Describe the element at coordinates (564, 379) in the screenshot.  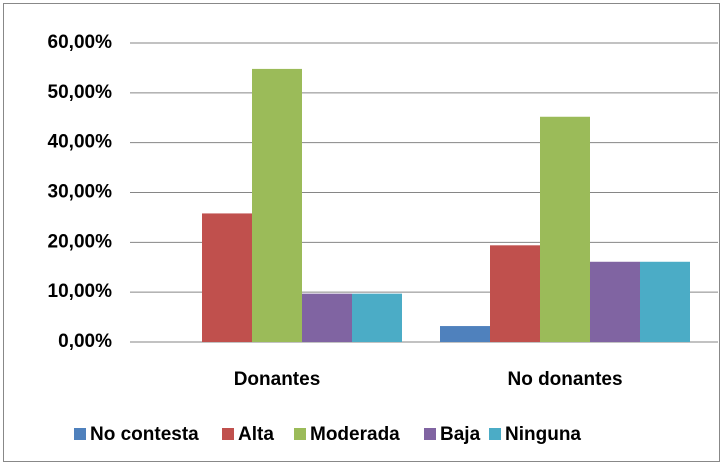
I see `x-tick-label: No donantes` at that location.